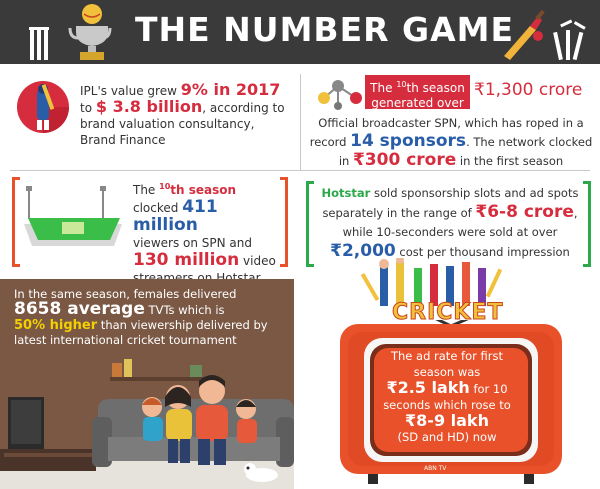 Image resolution: width=600 pixels, height=489 pixels. I want to click on green-bracket-right, so click(587, 224).